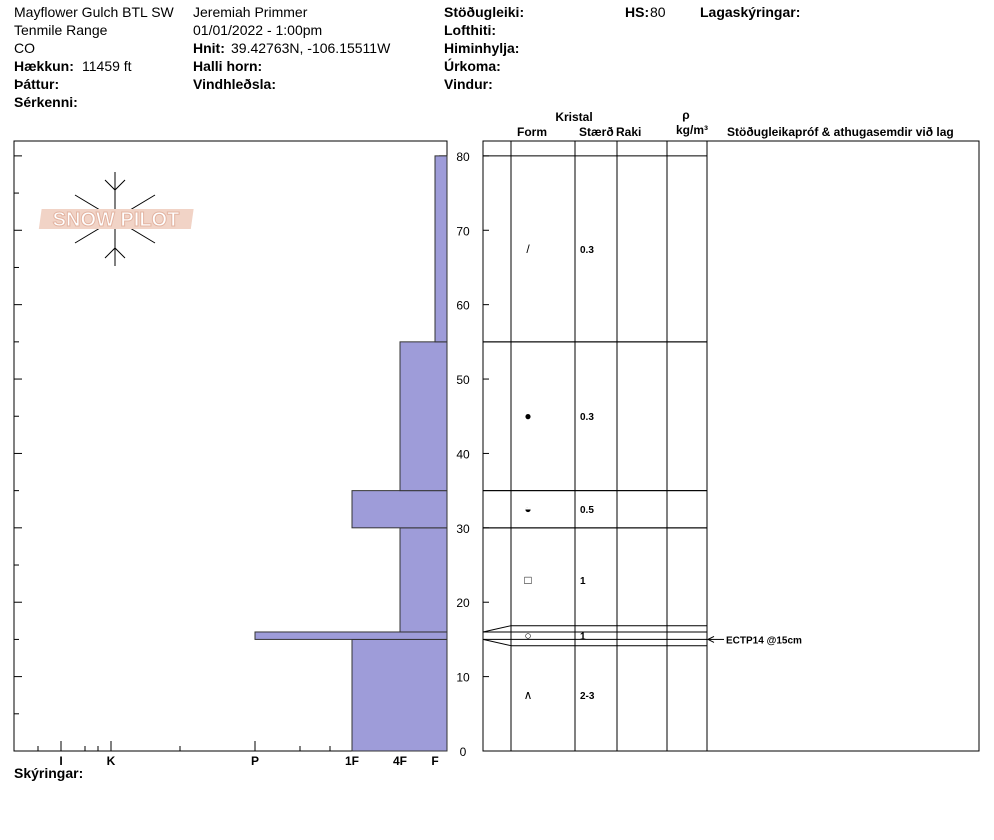 This screenshot has width=994, height=840. Describe the element at coordinates (463, 529) in the screenshot. I see `y-tick-label: 30` at that location.